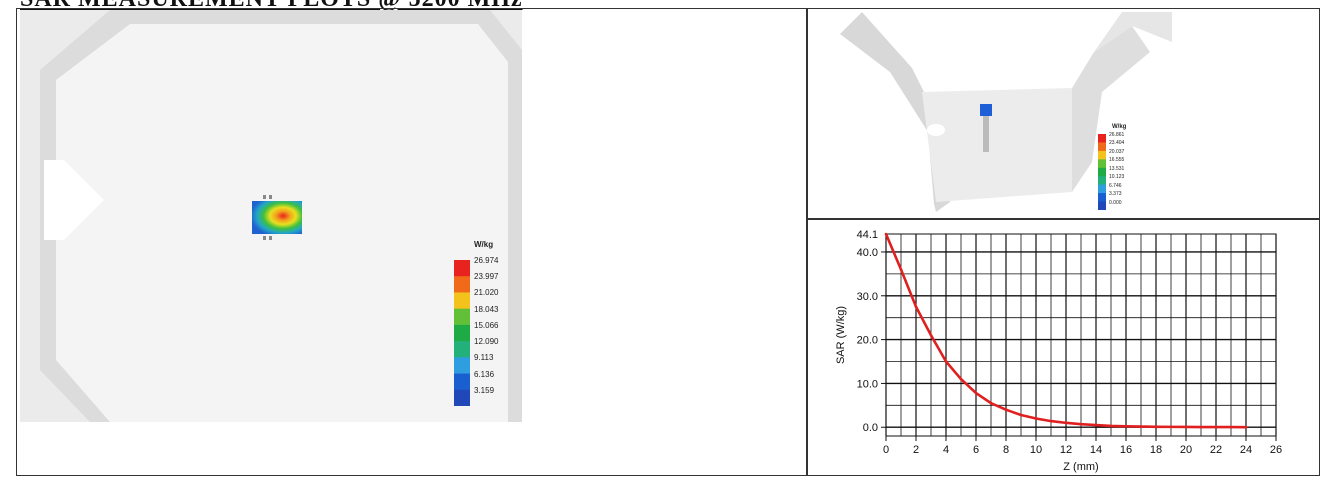 The image size is (1327, 481). I want to click on colorbar-value: 26.974, so click(486, 260).